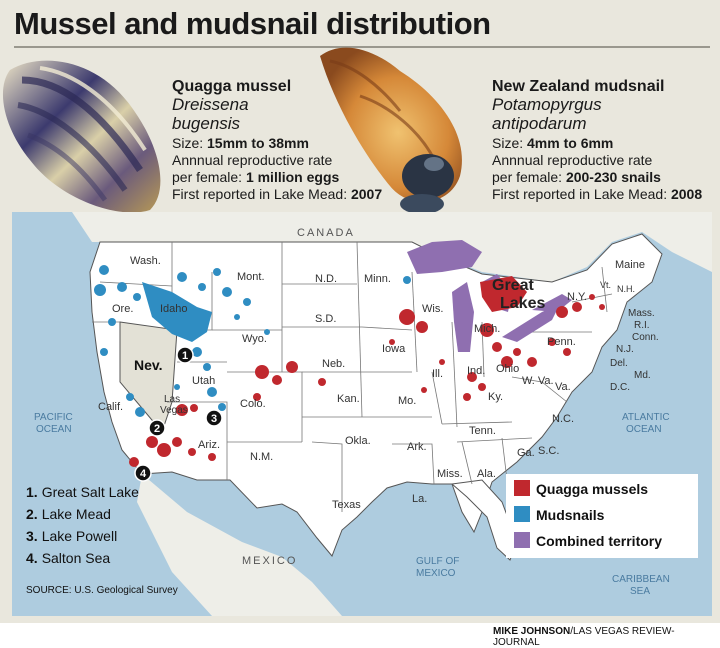 This screenshot has width=720, height=648. I want to click on quagga-rate-label: per female:, so click(209, 177).